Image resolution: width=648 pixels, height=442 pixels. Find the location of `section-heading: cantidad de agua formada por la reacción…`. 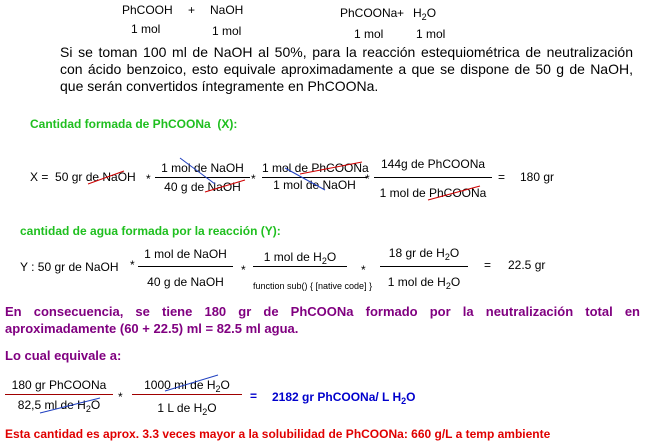

section-heading: cantidad de agua formada por la reacción… is located at coordinates (150, 231).